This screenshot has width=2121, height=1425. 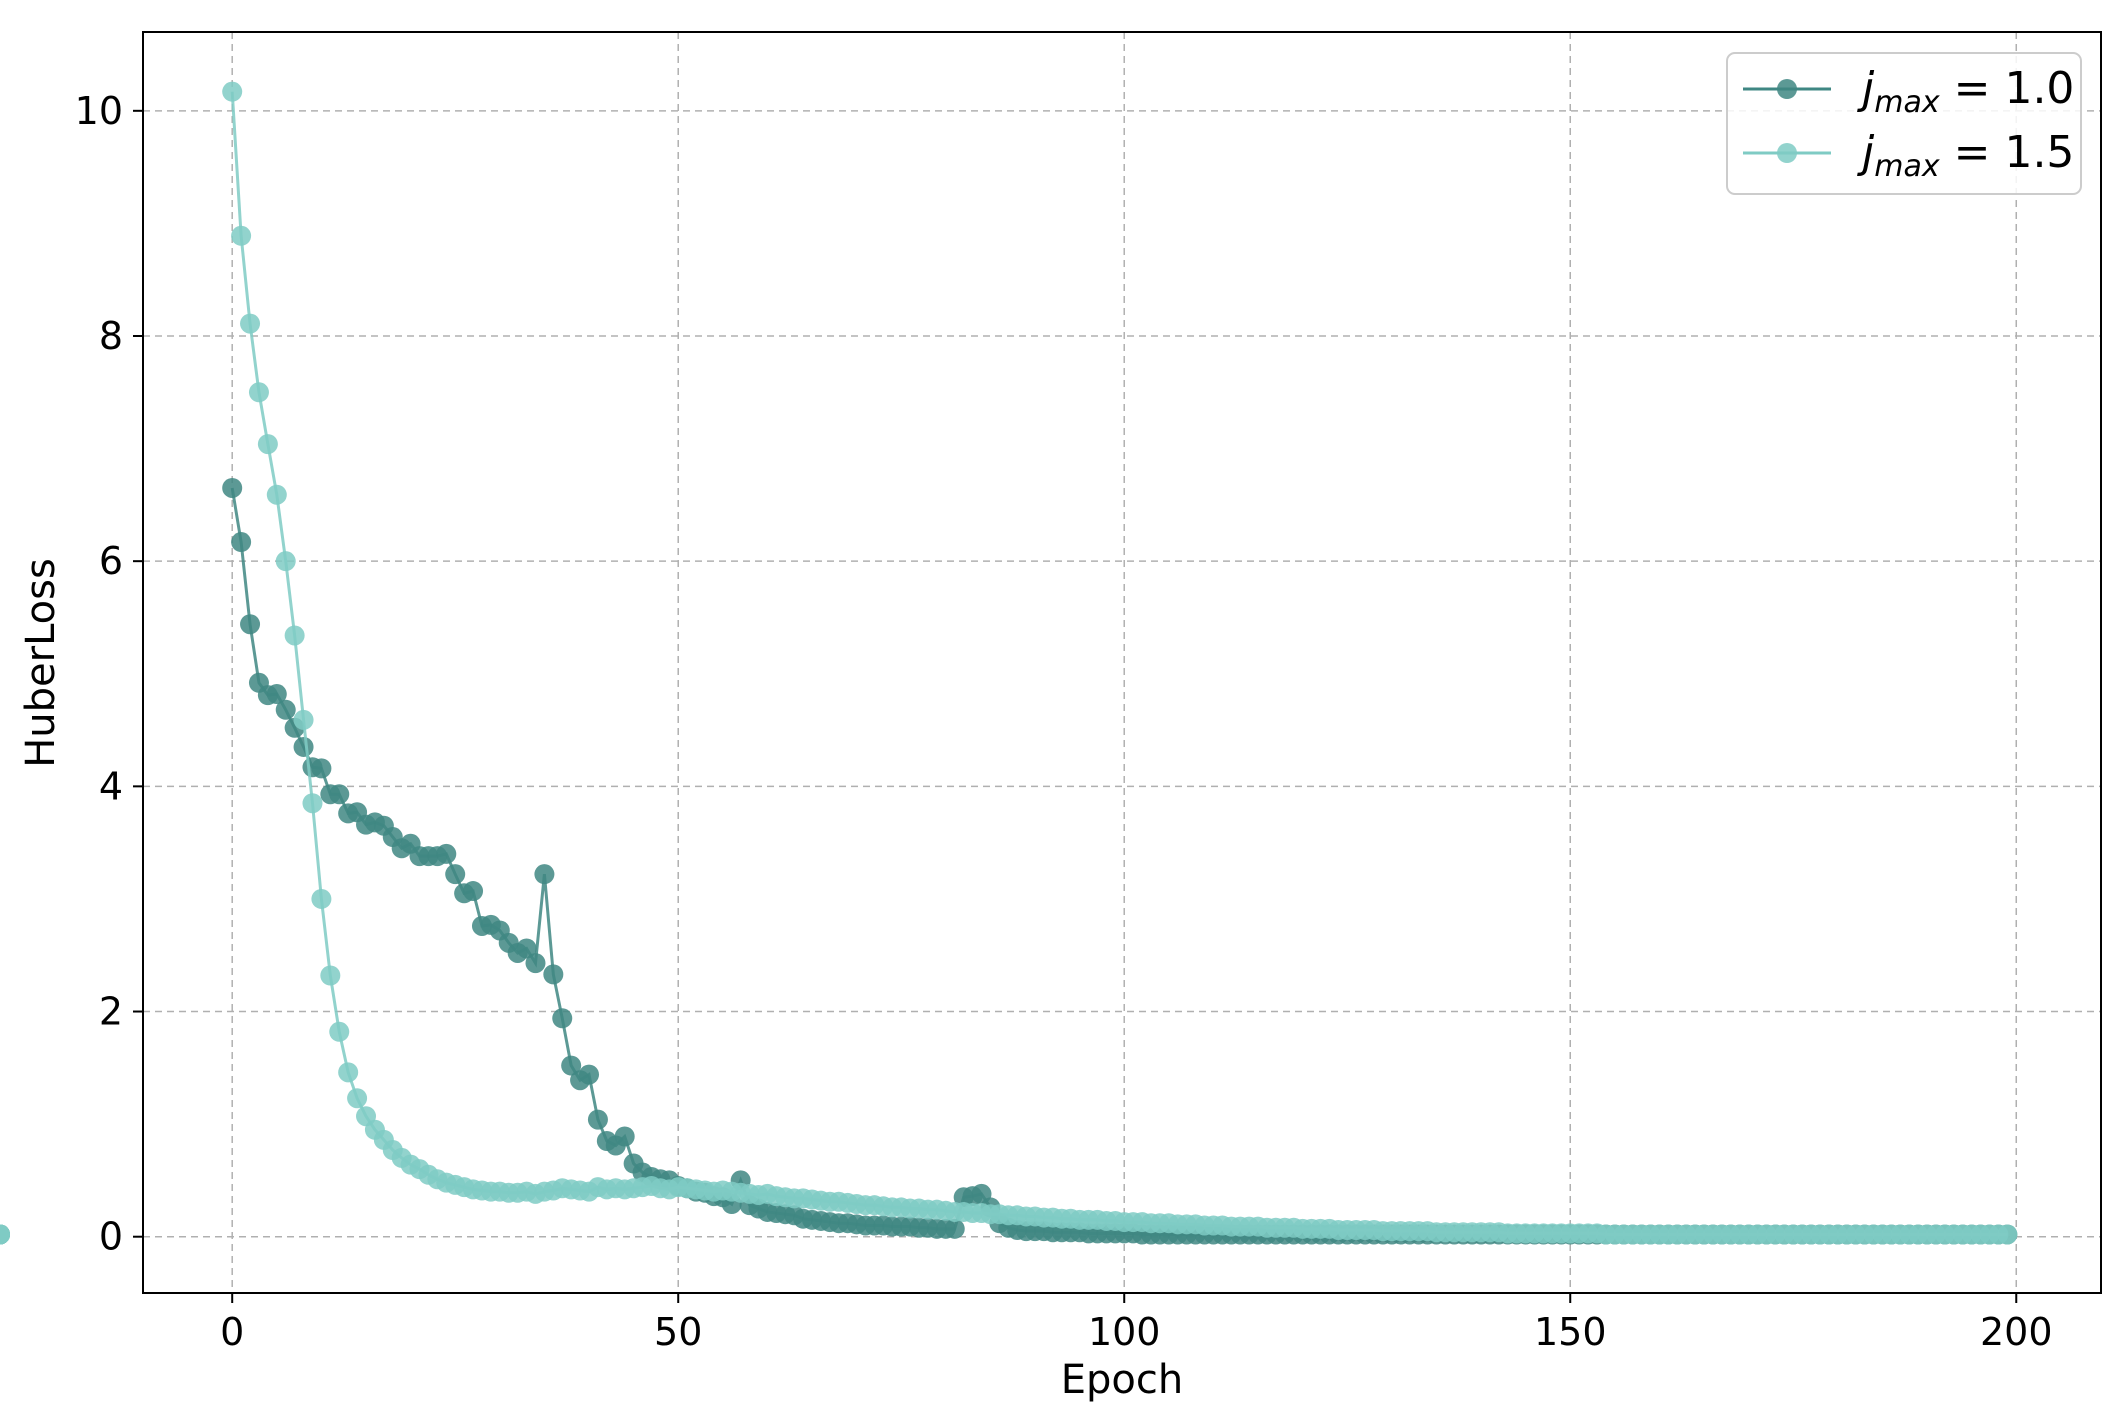 I want to click on legend-entry-2: jmax = 1.5, so click(x=1908, y=155).